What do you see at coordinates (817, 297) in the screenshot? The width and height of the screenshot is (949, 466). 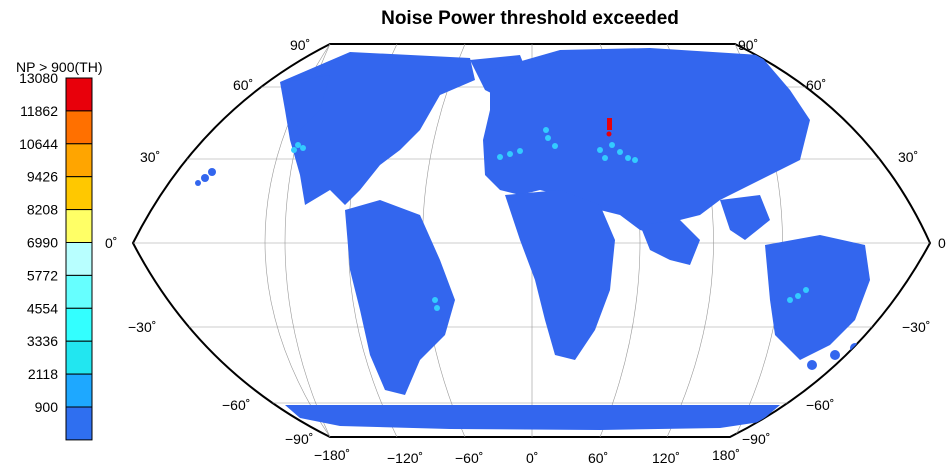 I see `australia` at bounding box center [817, 297].